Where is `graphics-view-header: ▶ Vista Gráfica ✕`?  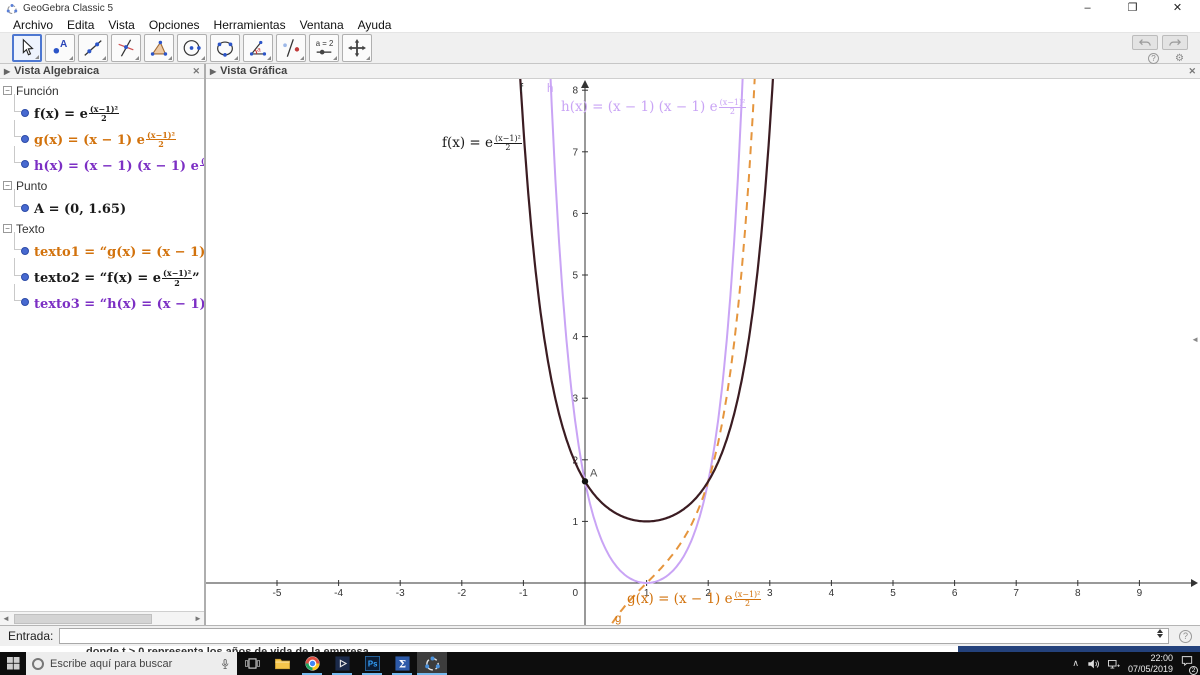
graphics-view-header: ▶ Vista Gráfica ✕ is located at coordinates (703, 71).